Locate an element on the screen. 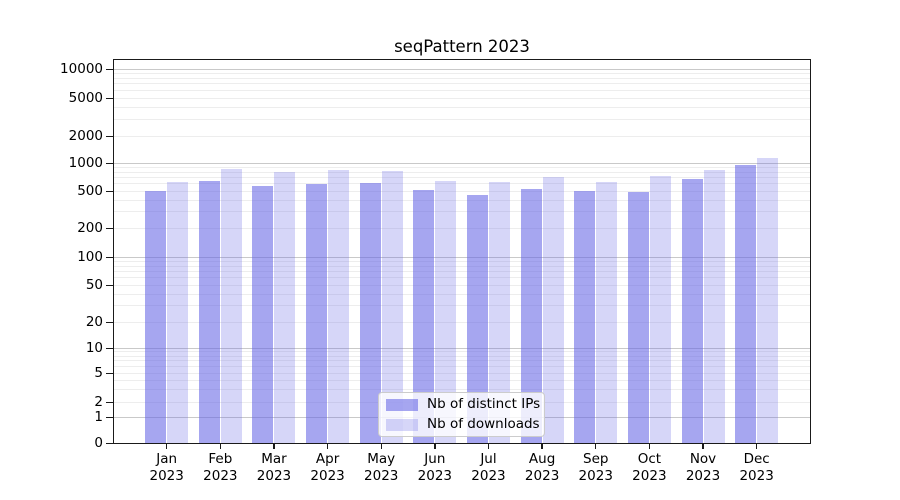  x-tick-mark-jun is located at coordinates (435, 446).